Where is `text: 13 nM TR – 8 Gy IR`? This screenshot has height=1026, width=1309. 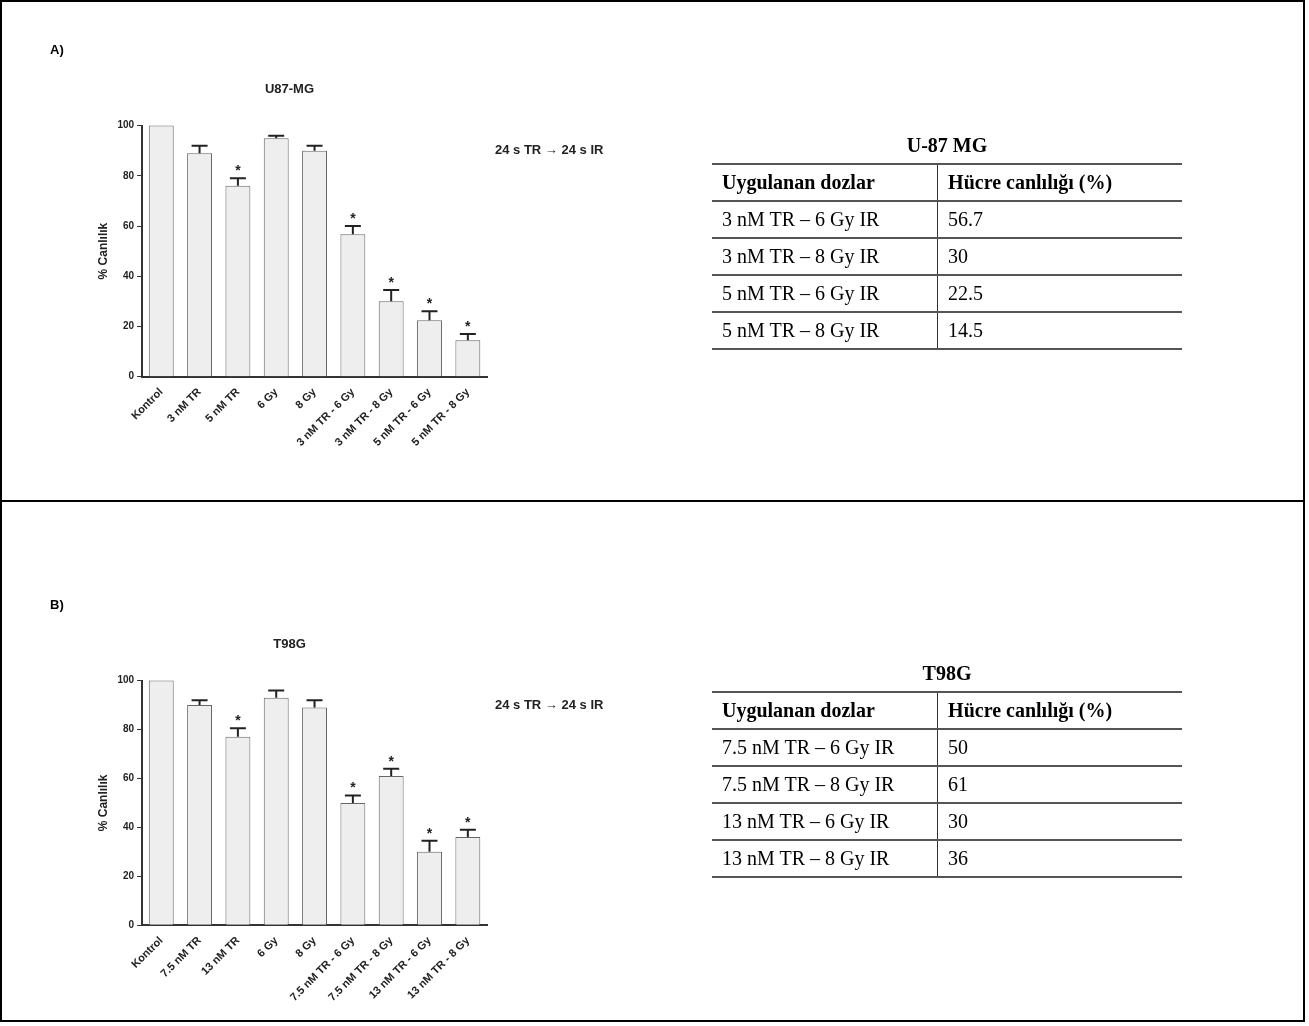
text: 13 nM TR – 8 Gy IR is located at coordinates (825, 858).